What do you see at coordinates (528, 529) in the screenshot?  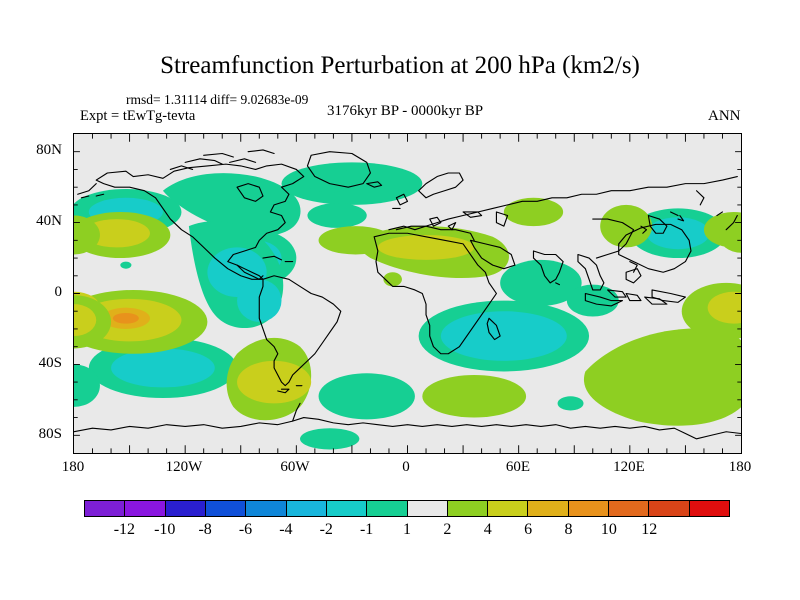 I see `colorbar-tick-label: 6` at bounding box center [528, 529].